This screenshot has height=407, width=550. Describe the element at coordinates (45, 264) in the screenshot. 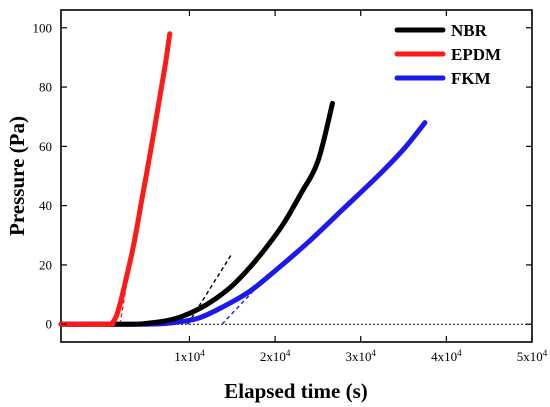

I see `y-tick-label: 20` at that location.